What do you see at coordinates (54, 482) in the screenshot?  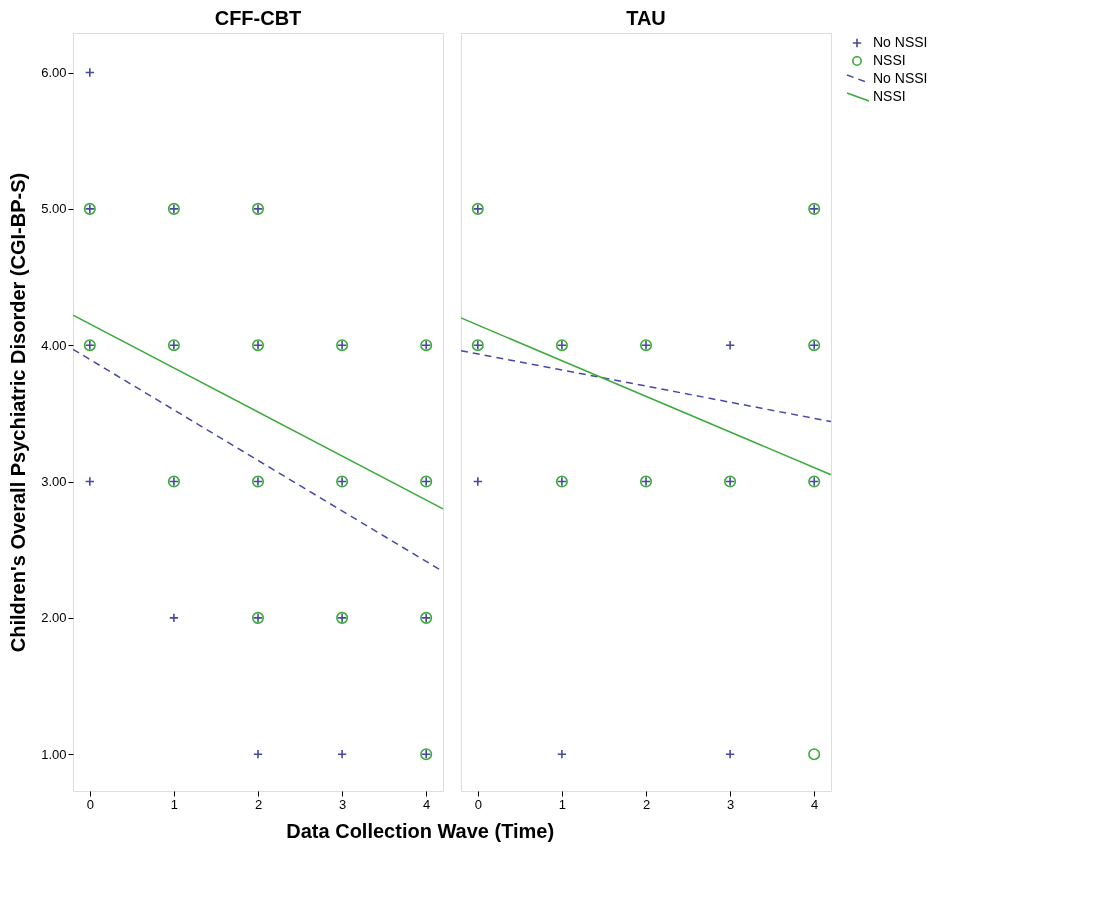 I see `y-tick-label: 3.00` at bounding box center [54, 482].